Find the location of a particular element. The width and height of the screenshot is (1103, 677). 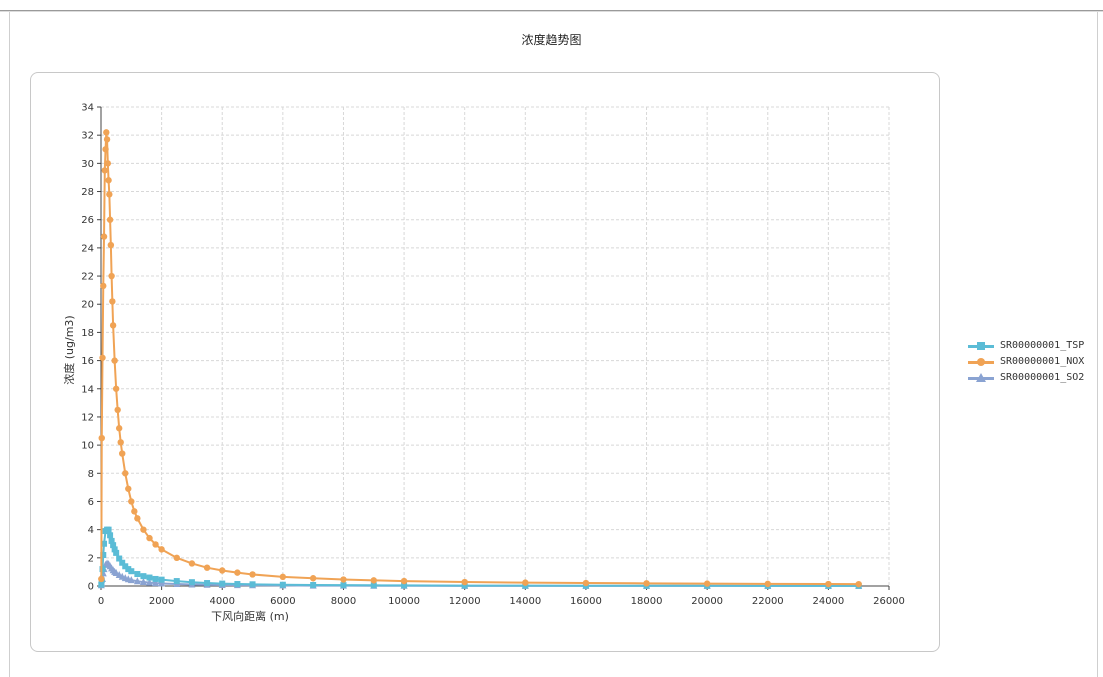

window-left-border is located at coordinates (9, 344).